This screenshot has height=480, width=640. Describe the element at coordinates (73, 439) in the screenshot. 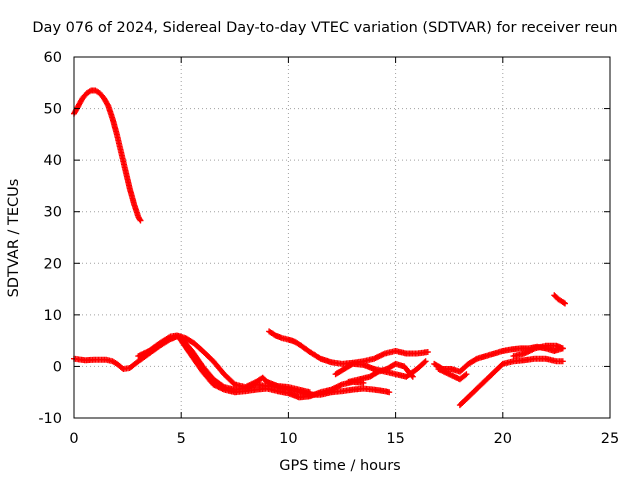

I see `x-tick-label: 0` at that location.